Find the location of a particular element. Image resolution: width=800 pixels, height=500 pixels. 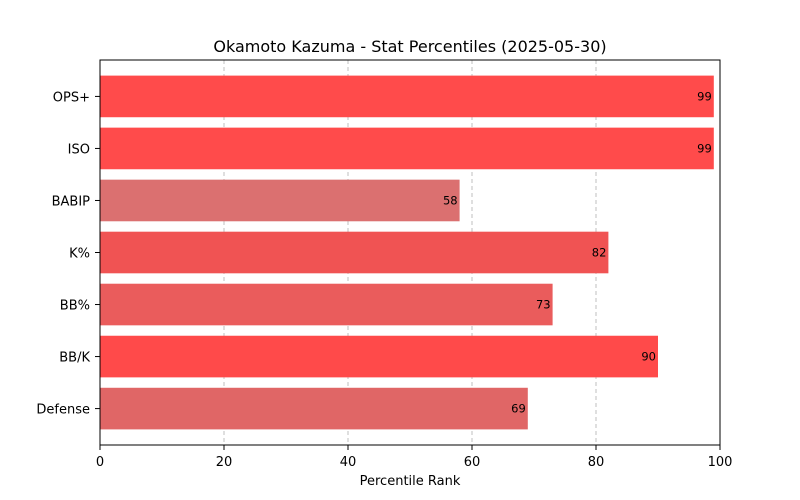

bar-value-label: 69 is located at coordinates (518, 409).